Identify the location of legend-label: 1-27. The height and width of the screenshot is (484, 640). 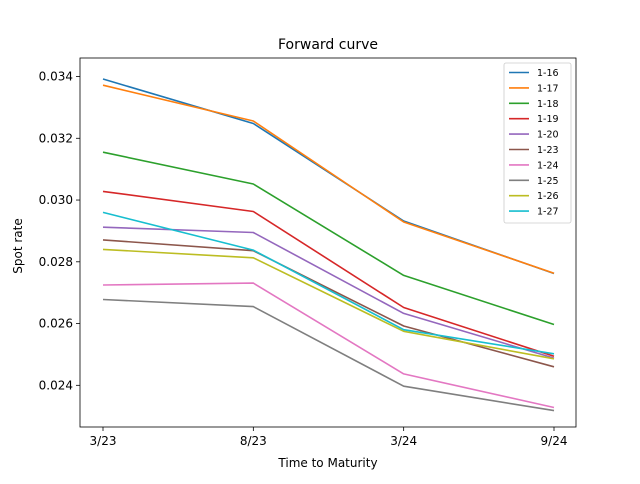
(548, 212).